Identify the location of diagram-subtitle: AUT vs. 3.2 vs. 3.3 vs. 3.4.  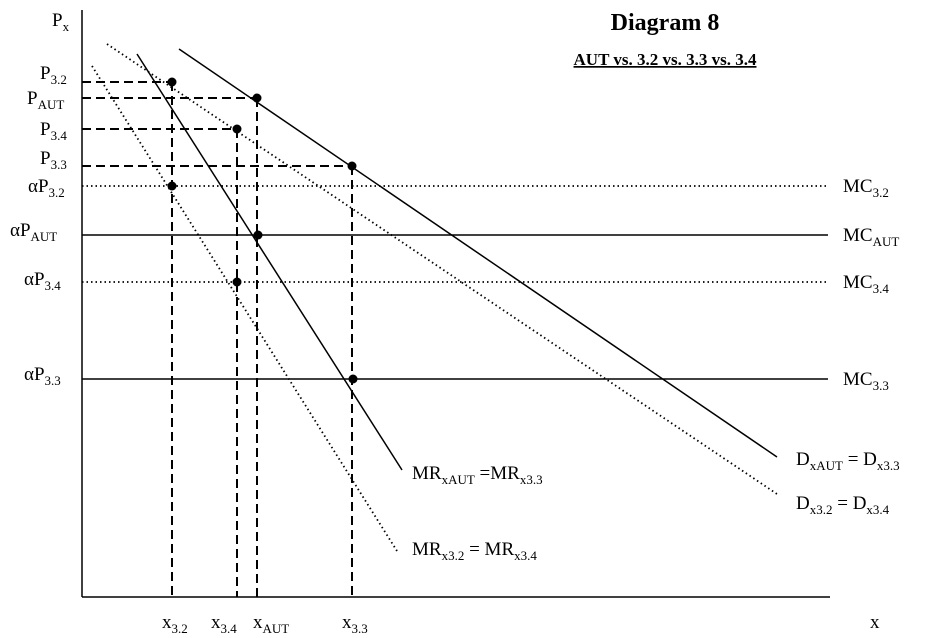
(665, 59).